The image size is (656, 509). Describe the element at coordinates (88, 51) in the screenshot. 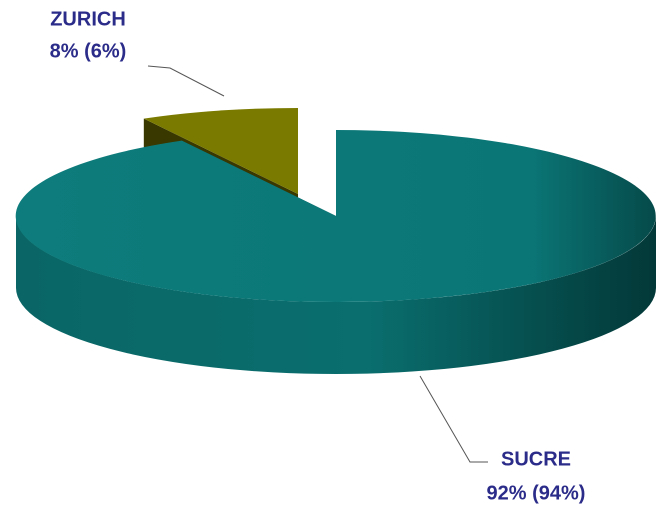

I see `slice-value-label: 8% (6%)` at that location.